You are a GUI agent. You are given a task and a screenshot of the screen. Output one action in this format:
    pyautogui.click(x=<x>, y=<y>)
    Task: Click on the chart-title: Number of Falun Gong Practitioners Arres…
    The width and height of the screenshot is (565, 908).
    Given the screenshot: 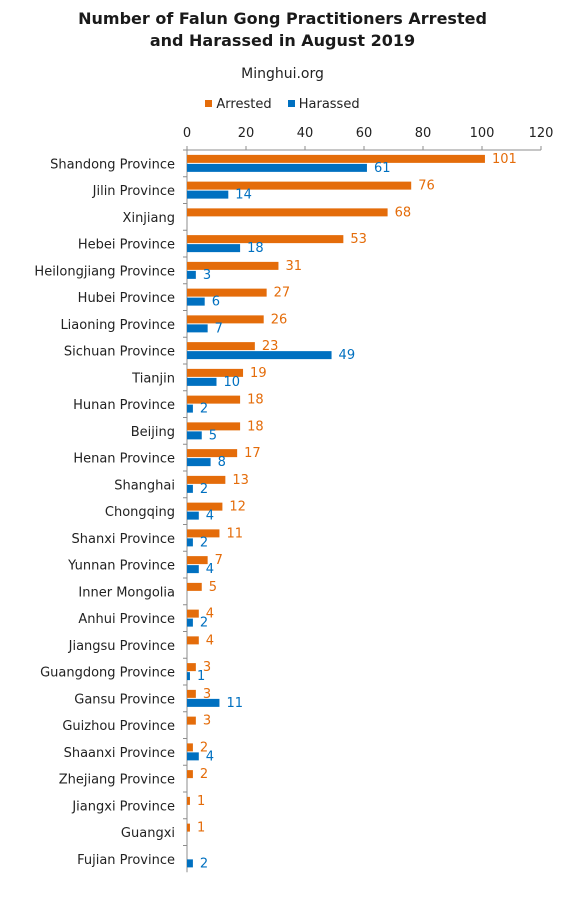 What is the action you would take?
    pyautogui.click(x=282, y=30)
    